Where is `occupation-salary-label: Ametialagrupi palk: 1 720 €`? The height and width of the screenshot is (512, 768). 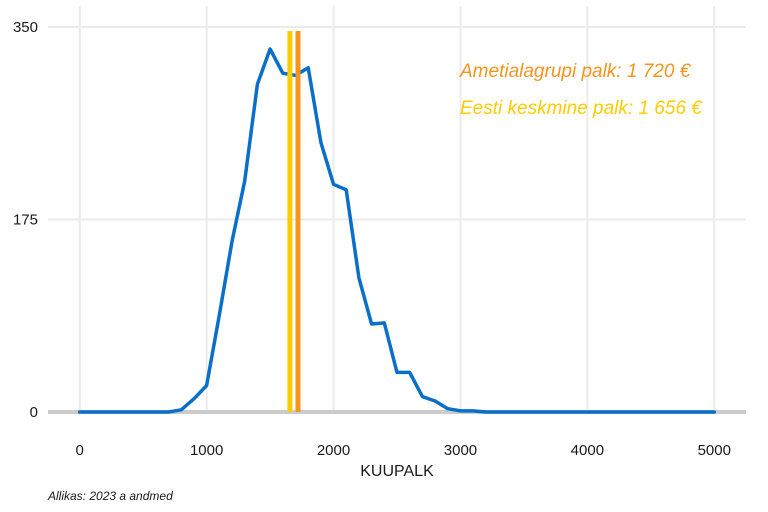 occupation-salary-label: Ametialagrupi palk: 1 720 € is located at coordinates (575, 71).